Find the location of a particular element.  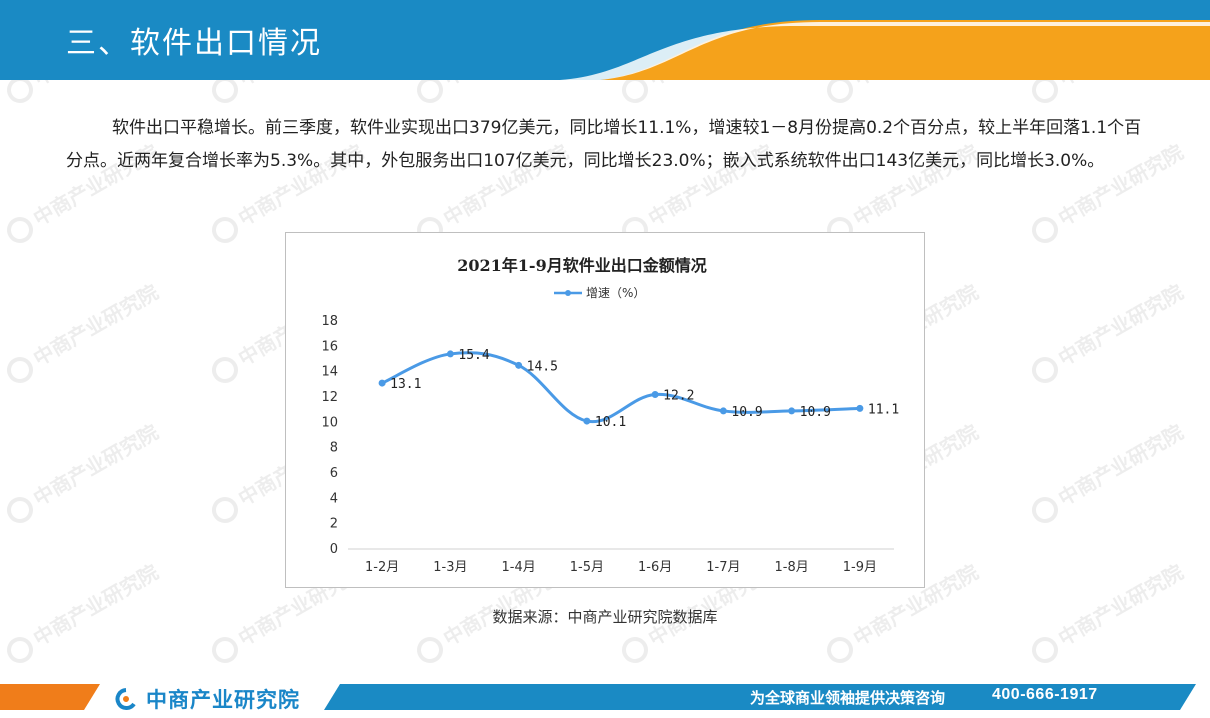

footer-slogan: 为全球商业领袖提供决策咨询 is located at coordinates (848, 698).